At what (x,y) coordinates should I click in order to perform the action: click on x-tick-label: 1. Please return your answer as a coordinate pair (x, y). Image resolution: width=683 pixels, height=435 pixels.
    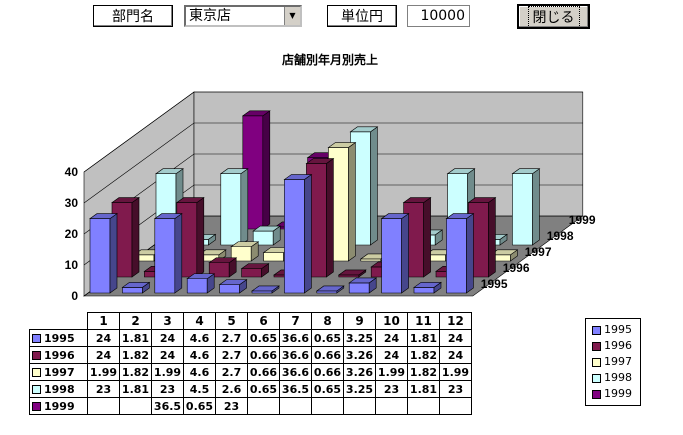
    Looking at the image, I should click on (103, 321).